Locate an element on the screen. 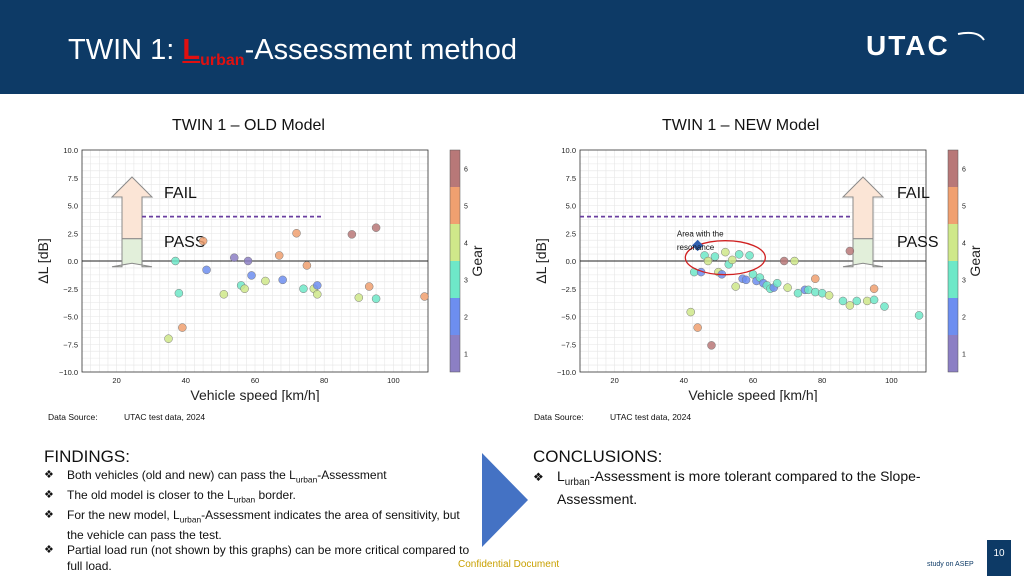 The height and width of the screenshot is (576, 1024). annotation-label: Area with the is located at coordinates (700, 234).